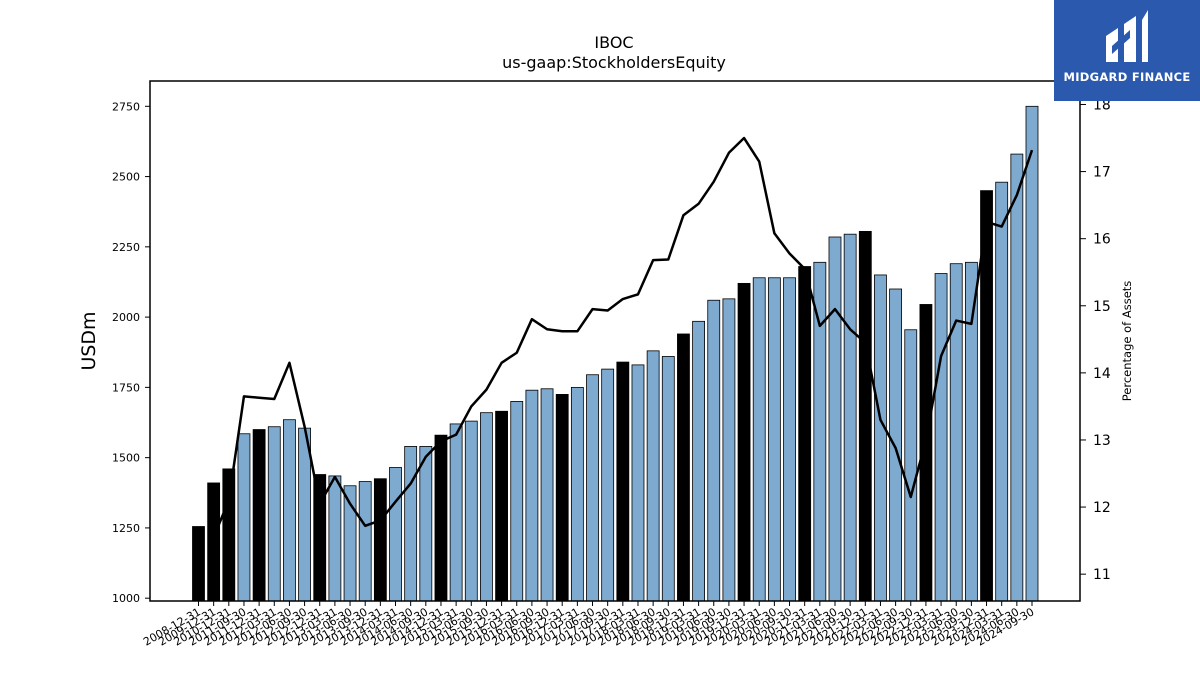 This screenshot has height=675, width=1200. Describe the element at coordinates (126, 458) in the screenshot. I see `y-tick-label: 1500` at that location.